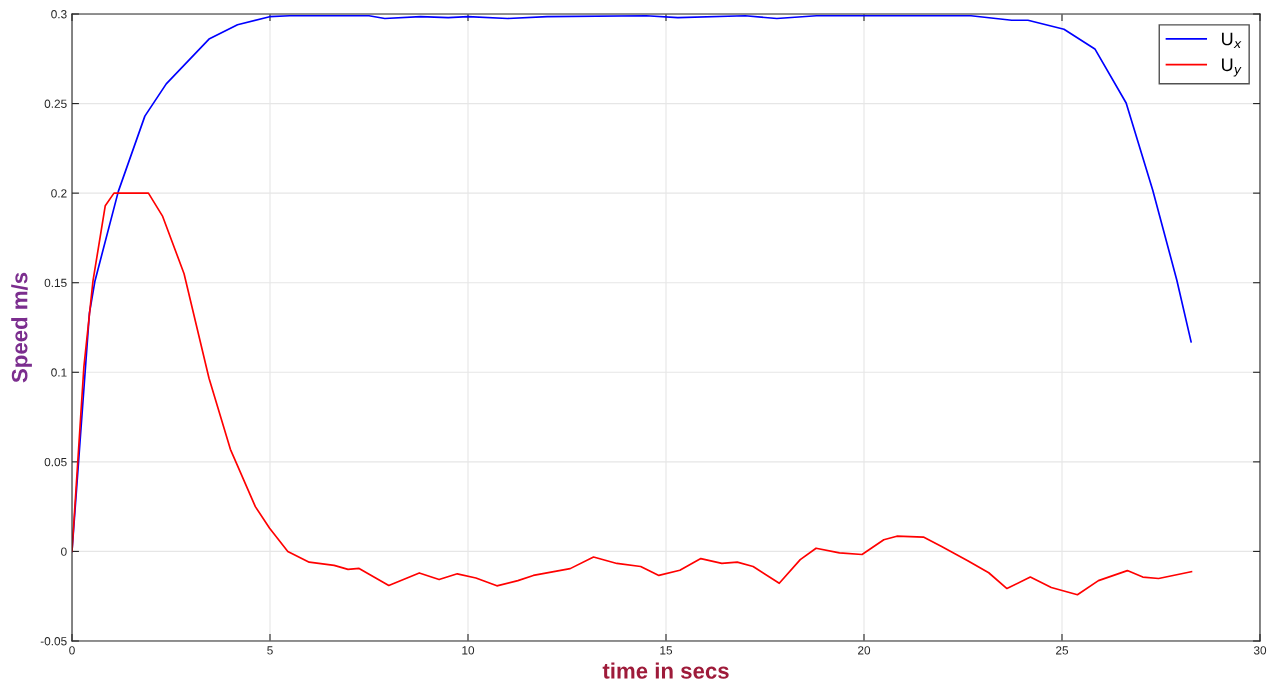  I want to click on x-tick-label: 10, so click(468, 650).